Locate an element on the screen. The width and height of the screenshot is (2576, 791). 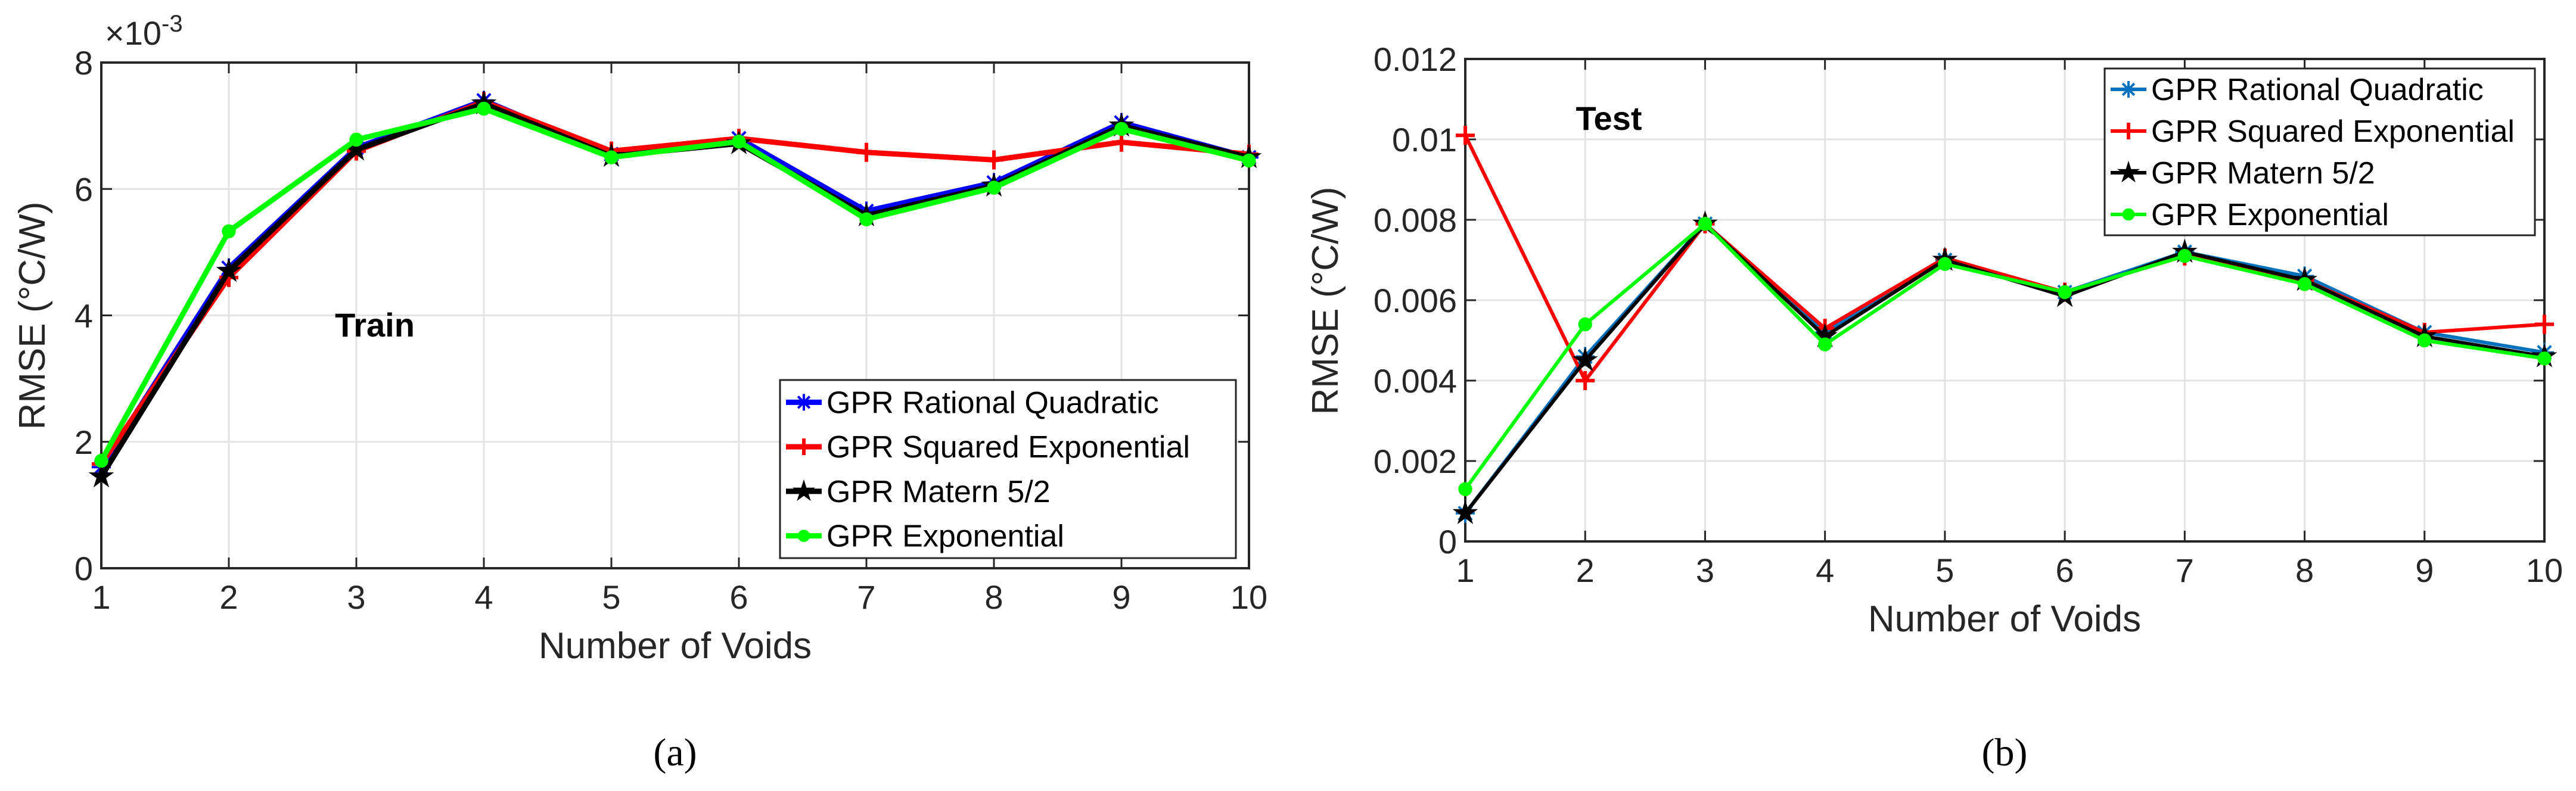
y-exponent-power: -3 is located at coordinates (172, 24).